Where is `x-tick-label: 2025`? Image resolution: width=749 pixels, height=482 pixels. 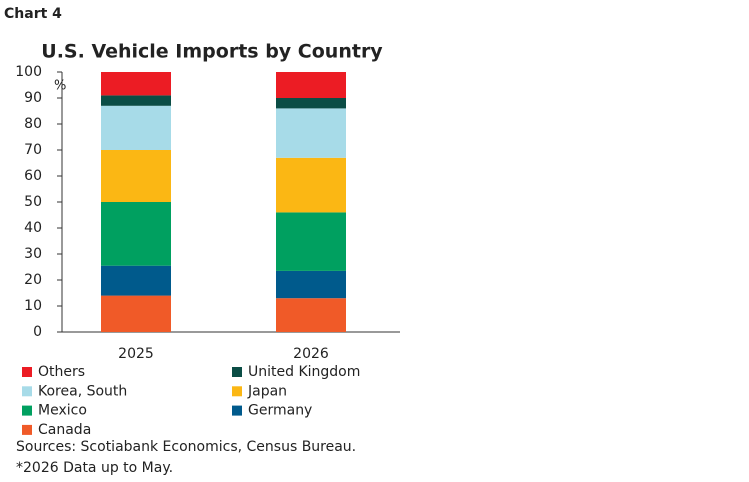
x-tick-label: 2025 is located at coordinates (136, 354).